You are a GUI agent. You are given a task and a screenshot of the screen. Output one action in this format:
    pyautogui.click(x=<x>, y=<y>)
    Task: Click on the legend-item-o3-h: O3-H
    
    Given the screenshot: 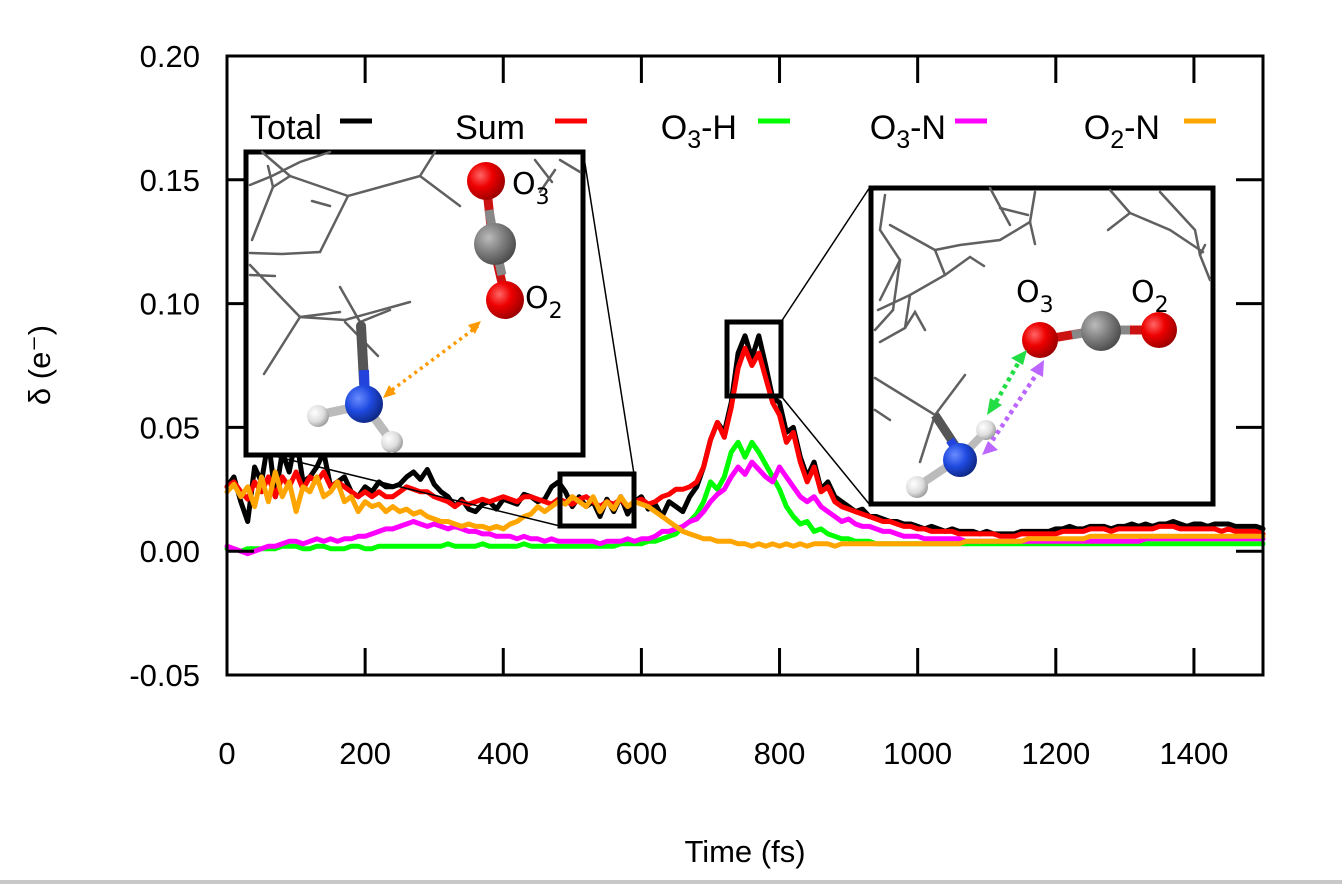 What is the action you would take?
    pyautogui.click(x=725, y=131)
    